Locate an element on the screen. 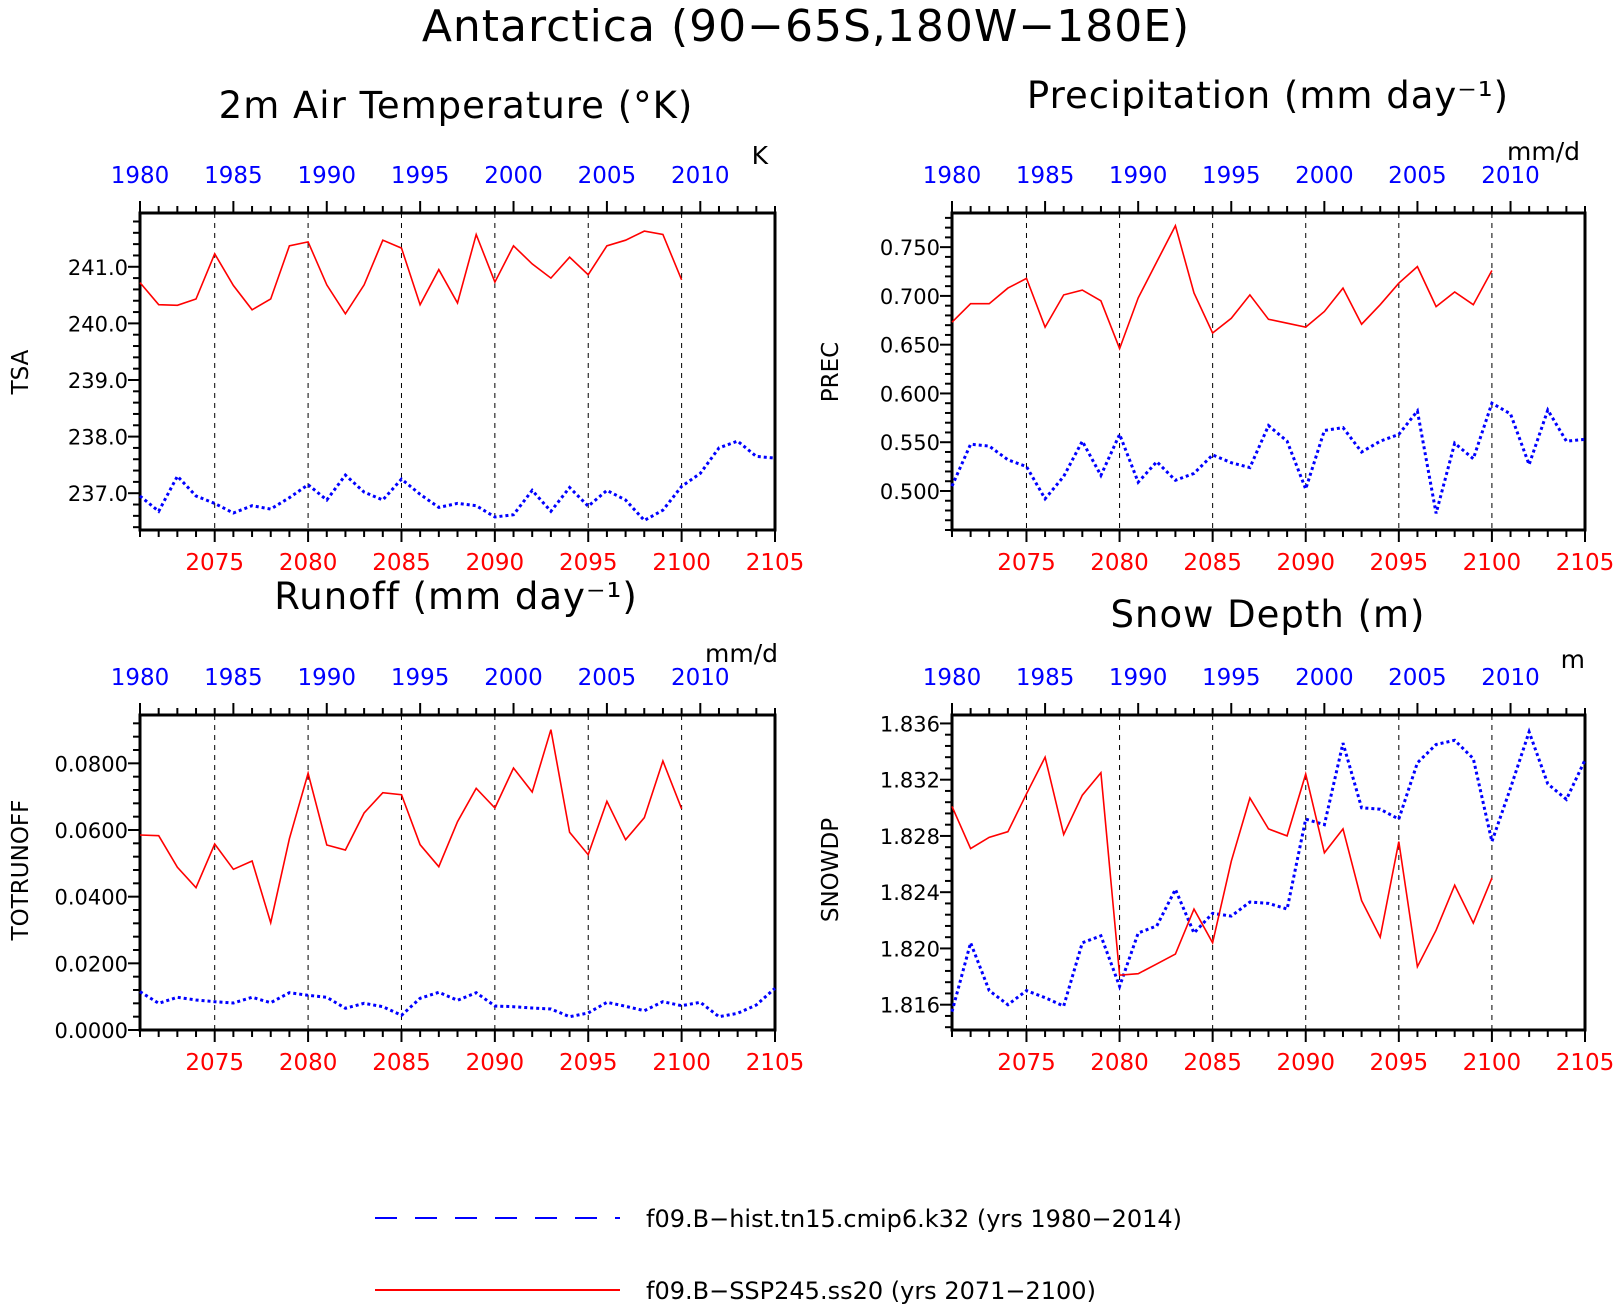 The image size is (1613, 1306). y-tick-label: 238.0 is located at coordinates (98, 438).